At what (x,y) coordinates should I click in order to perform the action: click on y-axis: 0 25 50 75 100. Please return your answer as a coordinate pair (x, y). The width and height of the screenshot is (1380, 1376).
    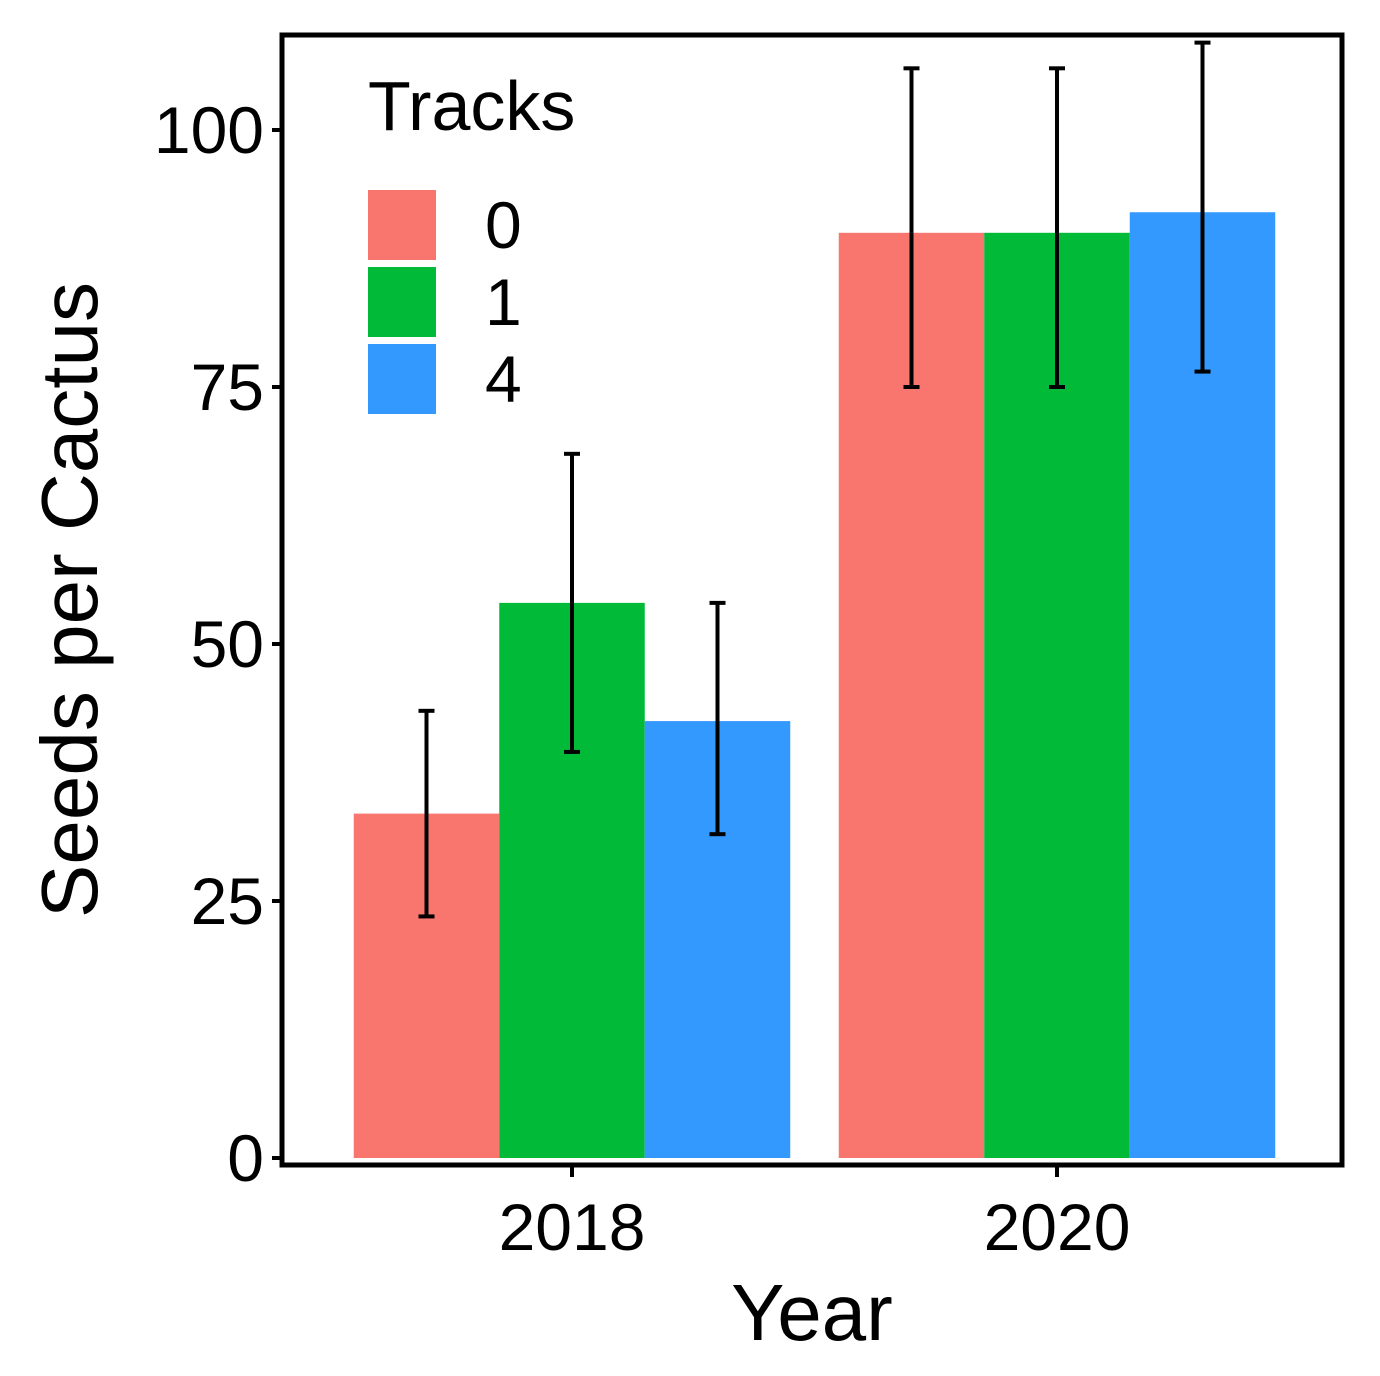
    Looking at the image, I should click on (218, 644).